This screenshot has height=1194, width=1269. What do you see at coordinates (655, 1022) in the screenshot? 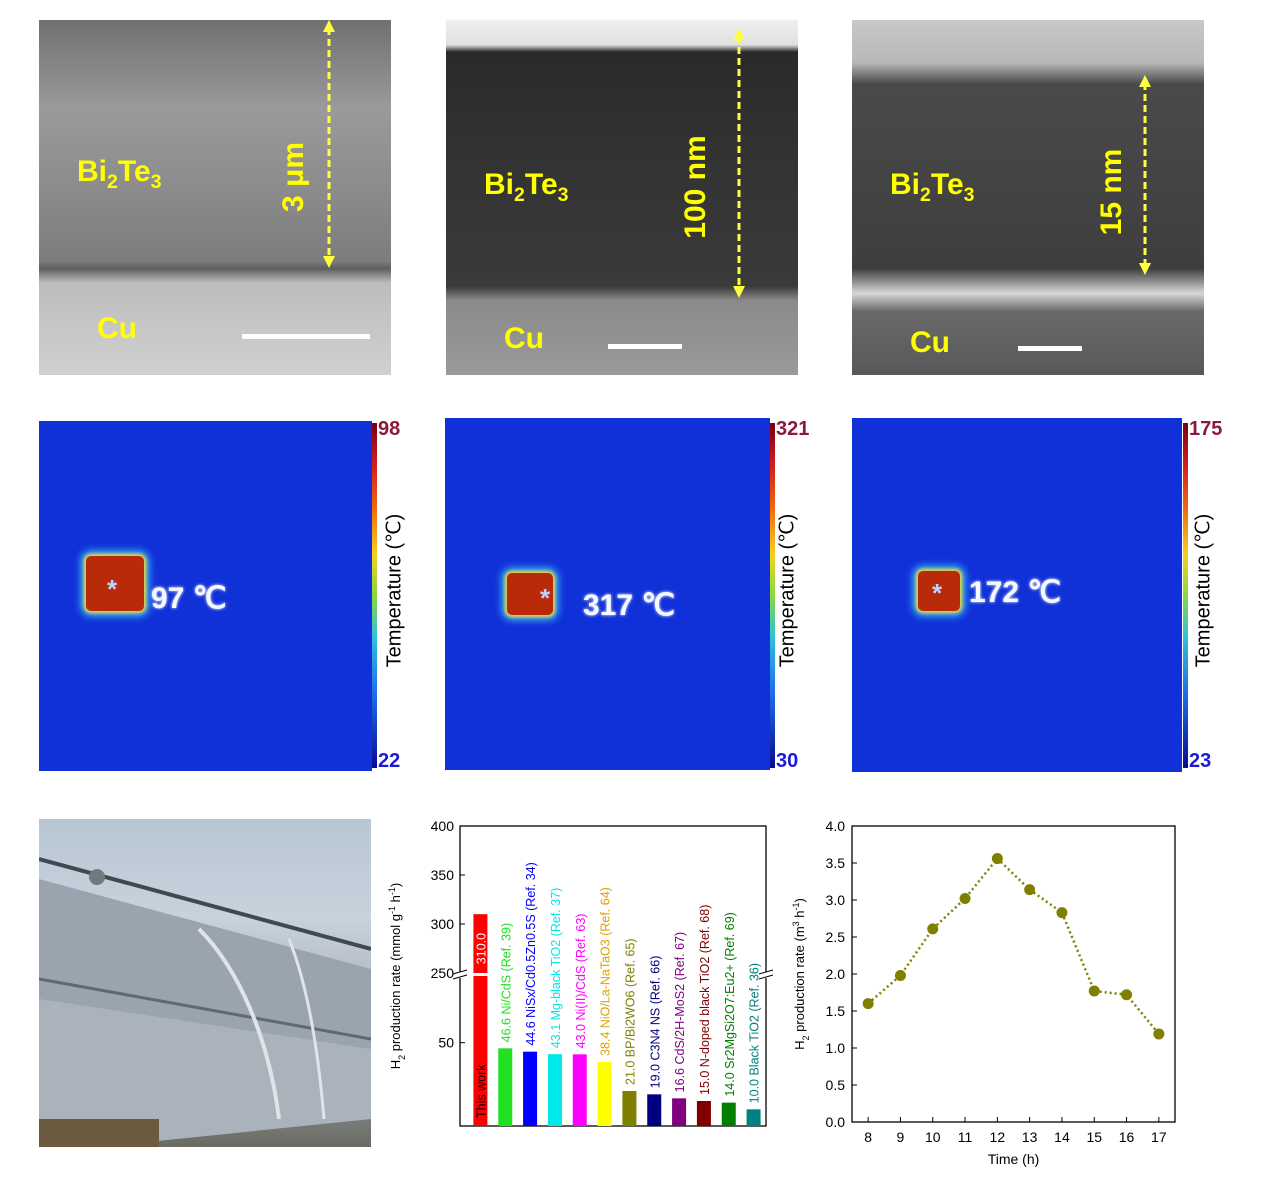
I see `bar-value-label: 19.0 C3N4 NS (Ref. 66)` at bounding box center [655, 1022].